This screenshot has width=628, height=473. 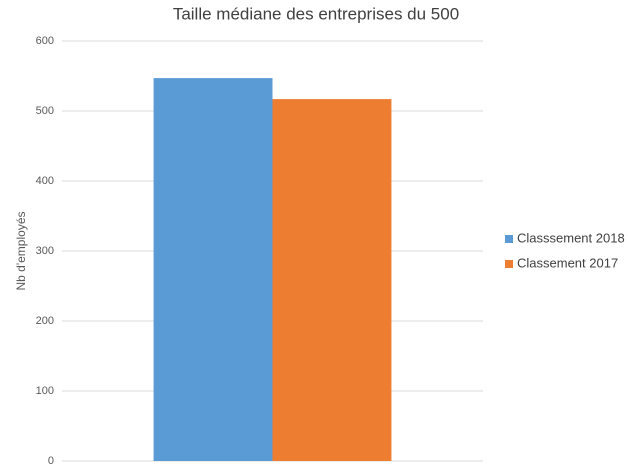 What do you see at coordinates (45, 321) in the screenshot?
I see `y-tick-label: 200` at bounding box center [45, 321].